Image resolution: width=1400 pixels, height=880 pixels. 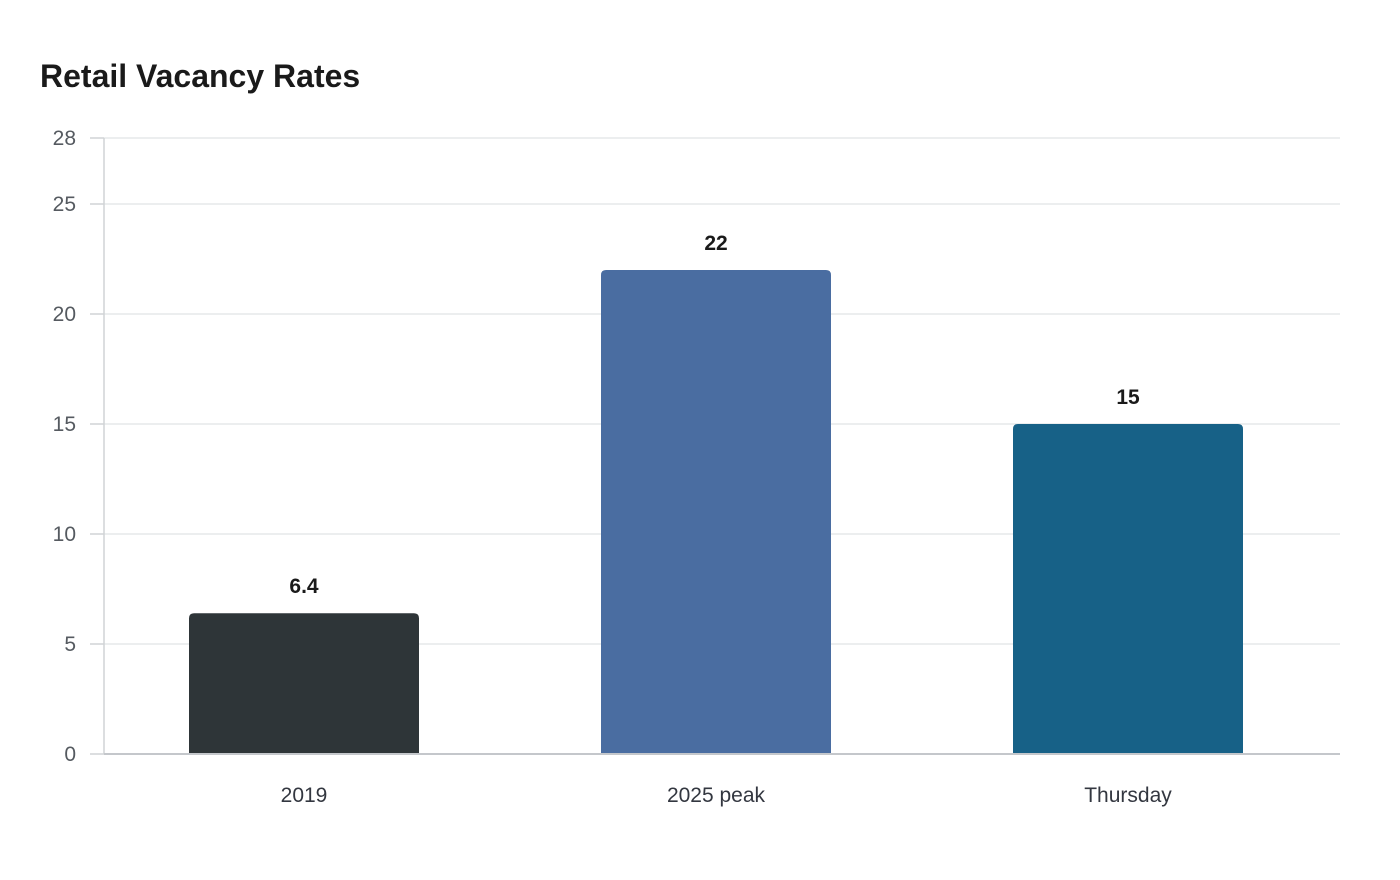 What do you see at coordinates (304, 795) in the screenshot?
I see `category-label: 2019` at bounding box center [304, 795].